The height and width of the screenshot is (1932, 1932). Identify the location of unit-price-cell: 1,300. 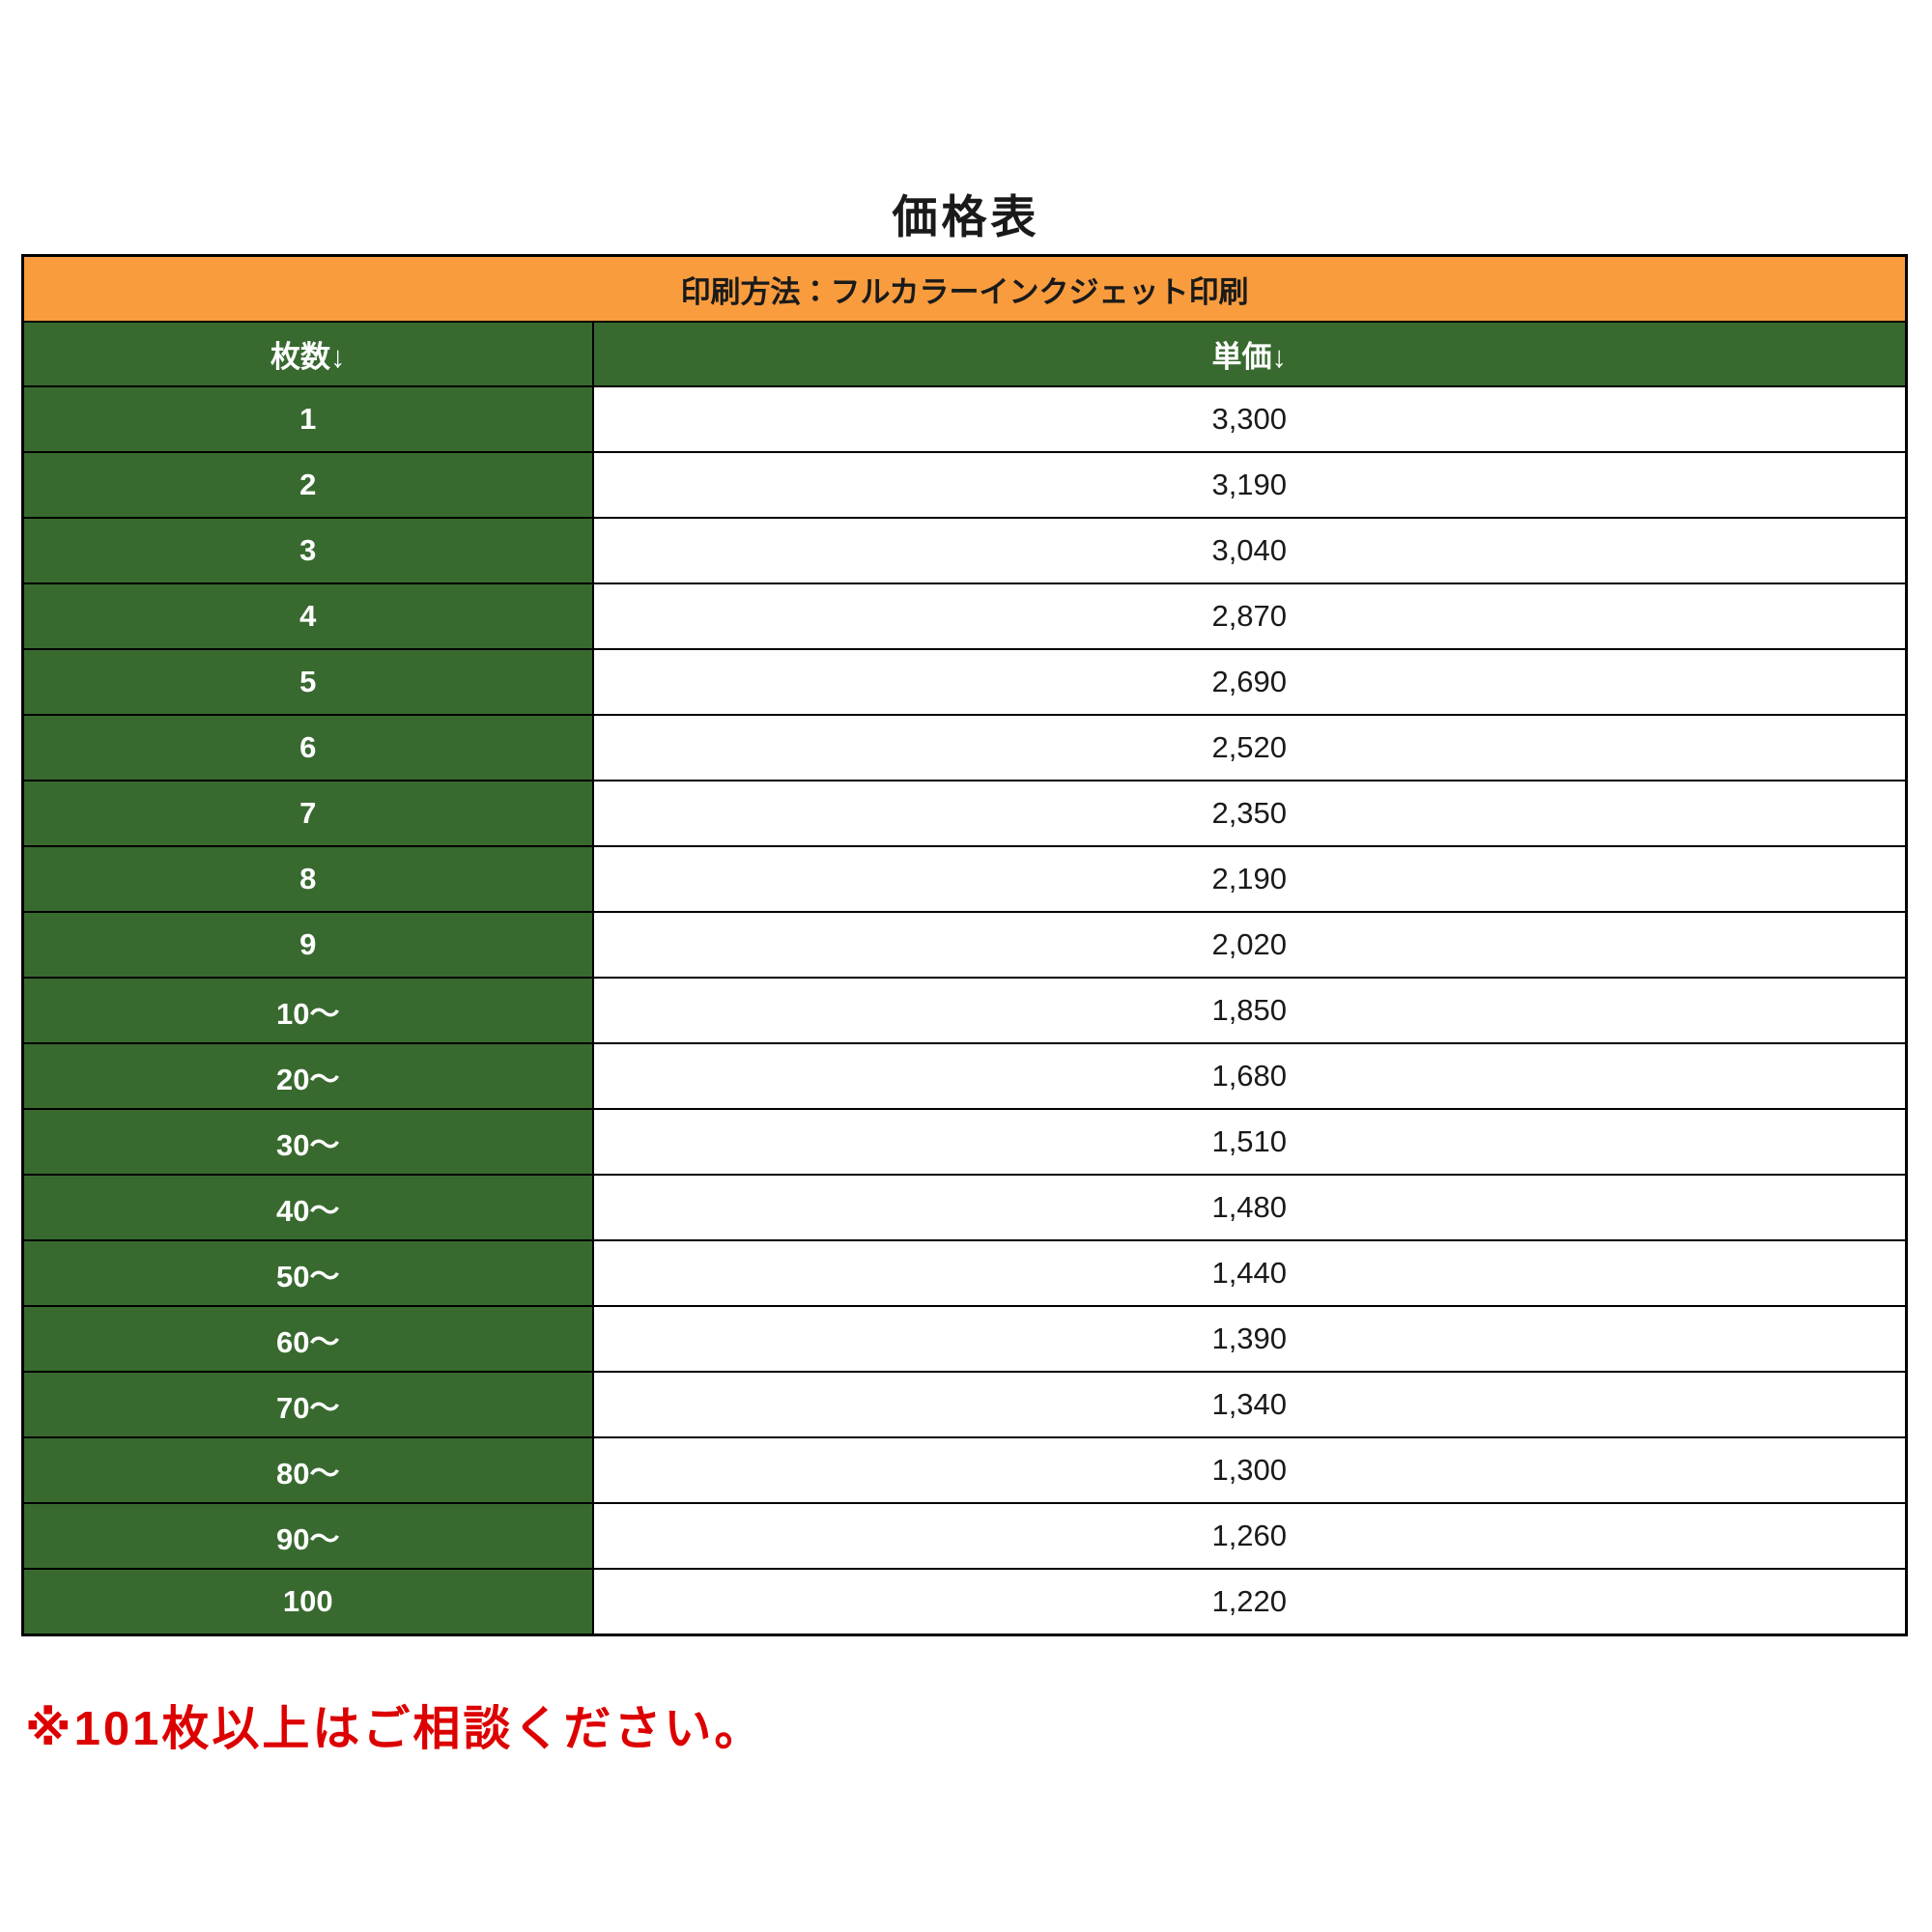
(1249, 1470).